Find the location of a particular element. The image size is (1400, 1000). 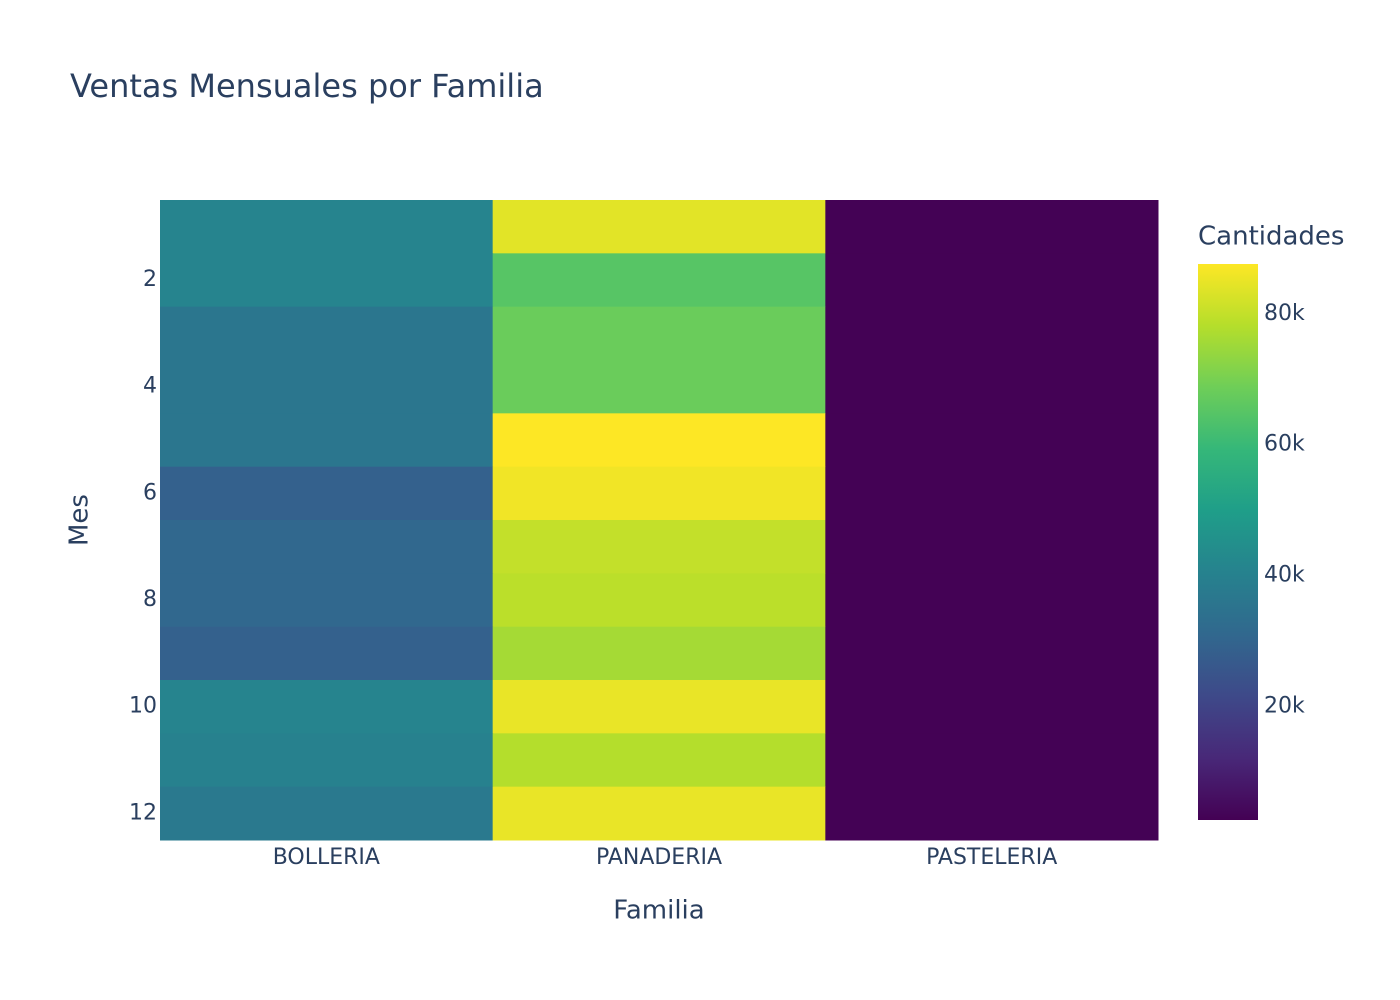

y-axis-label: Mes is located at coordinates (80, 520).